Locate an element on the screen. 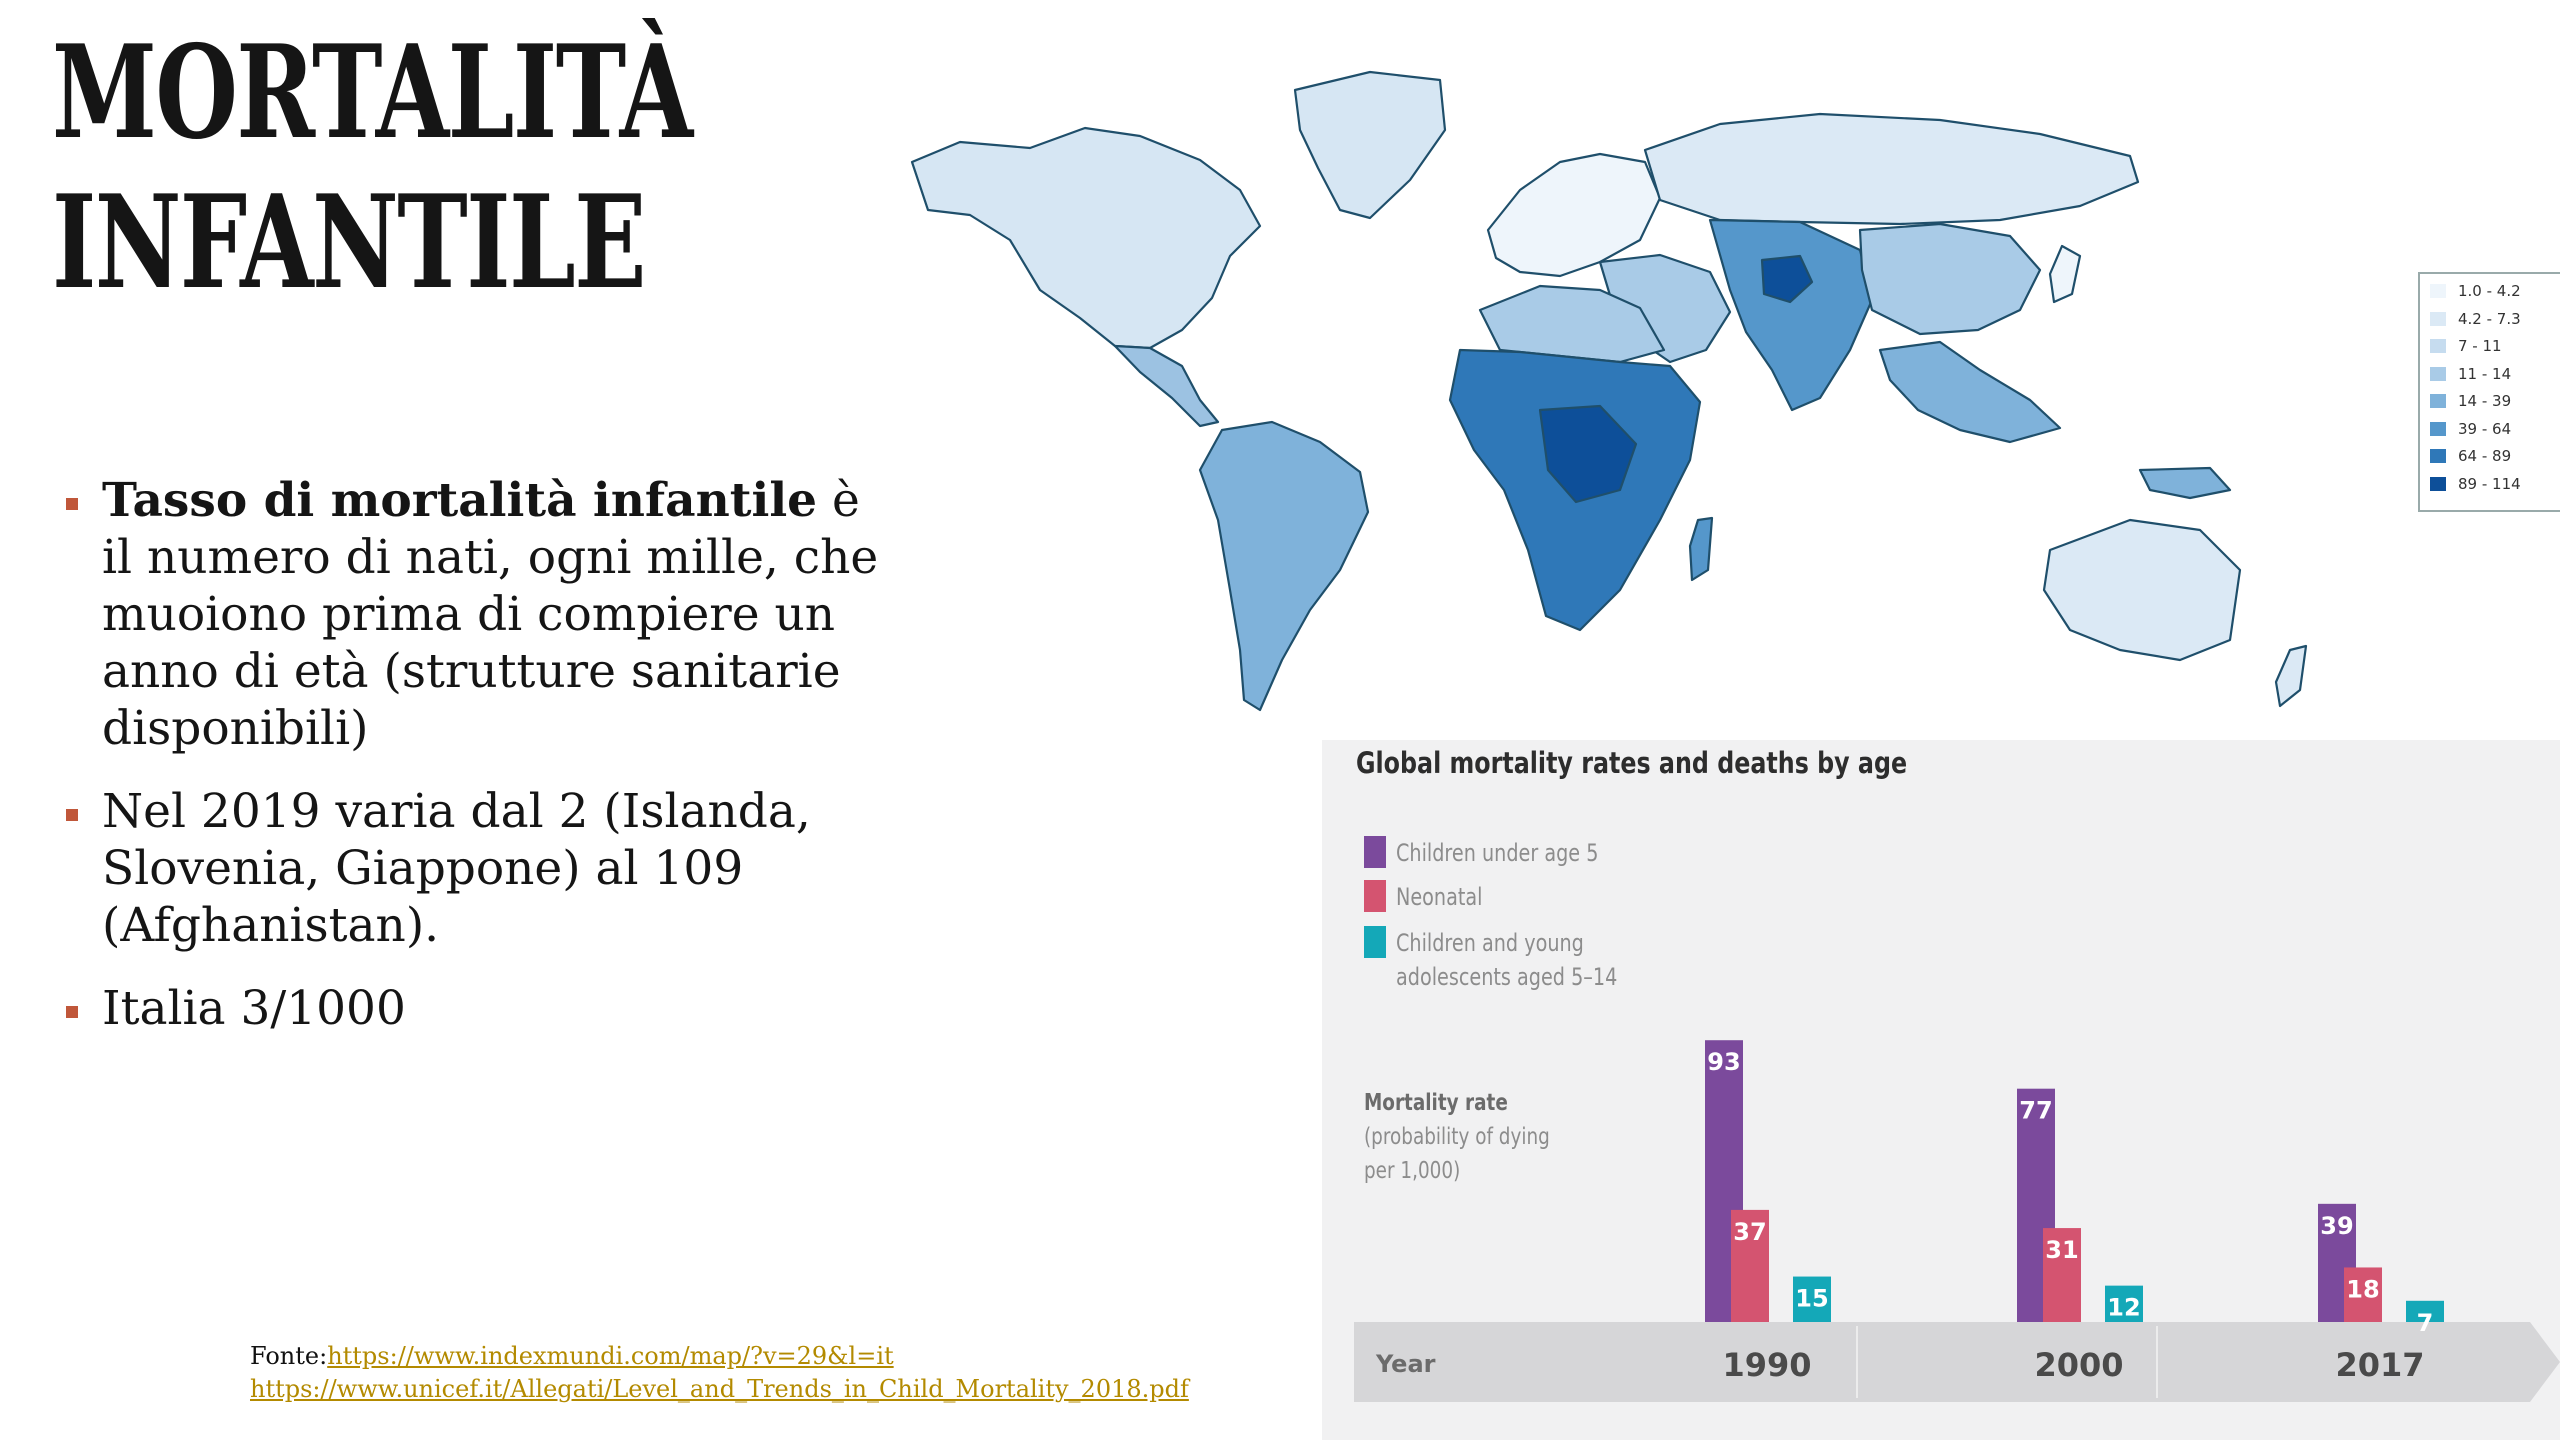  map-central-america is located at coordinates (1166, 386).